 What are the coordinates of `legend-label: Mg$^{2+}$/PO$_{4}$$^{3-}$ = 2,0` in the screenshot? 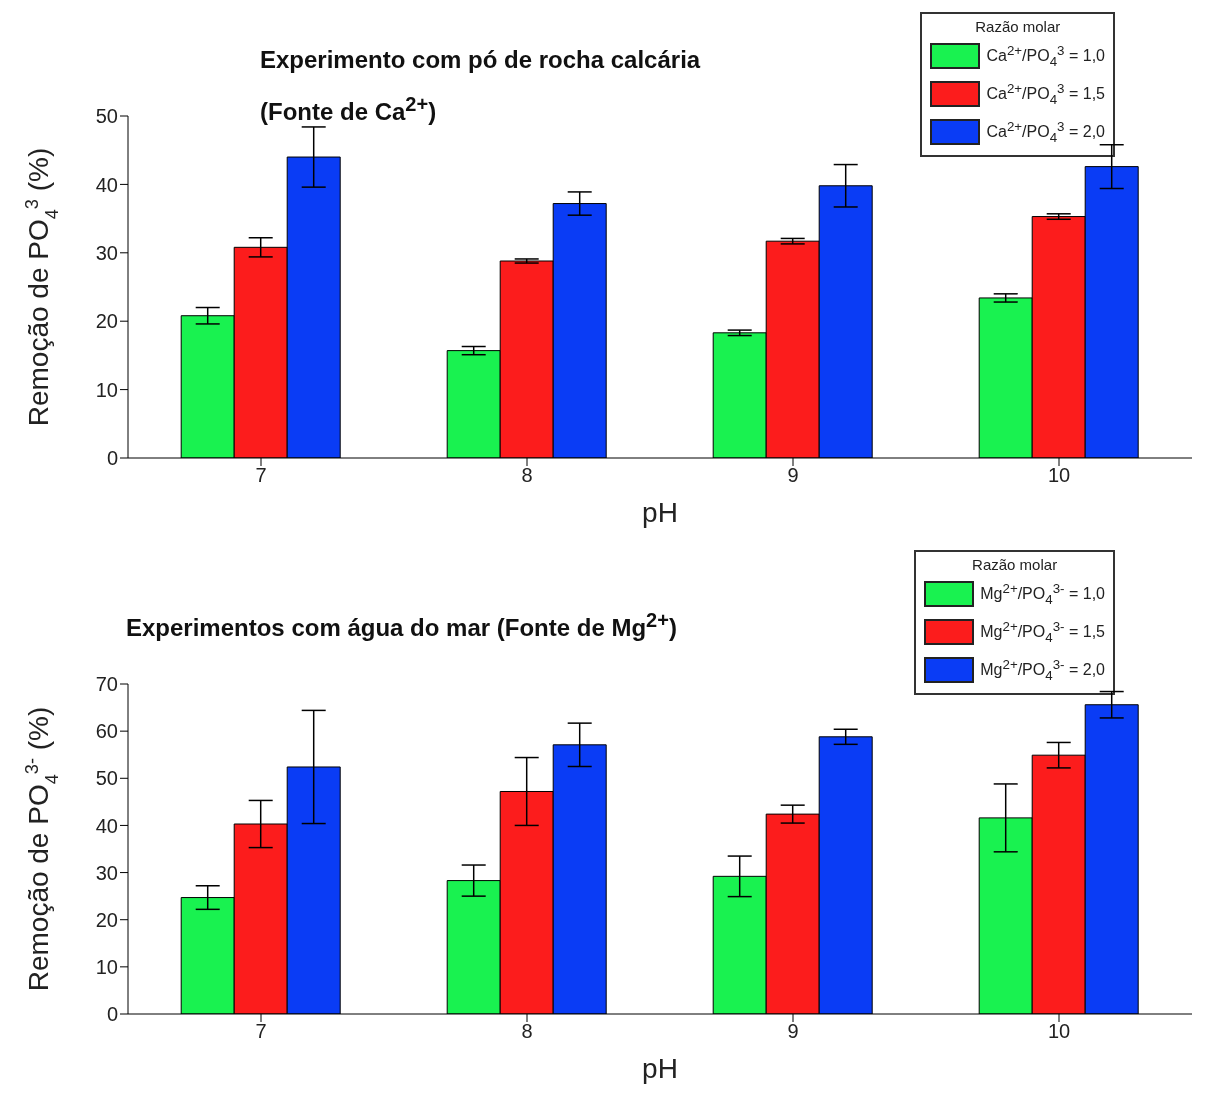 It's located at (1042, 670).